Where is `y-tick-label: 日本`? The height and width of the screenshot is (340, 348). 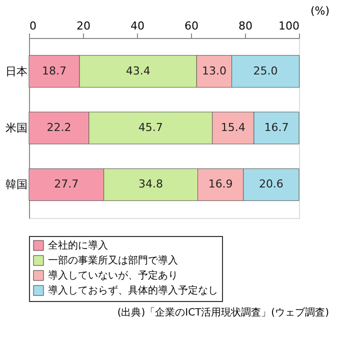
y-tick-label: 日本 is located at coordinates (17, 71).